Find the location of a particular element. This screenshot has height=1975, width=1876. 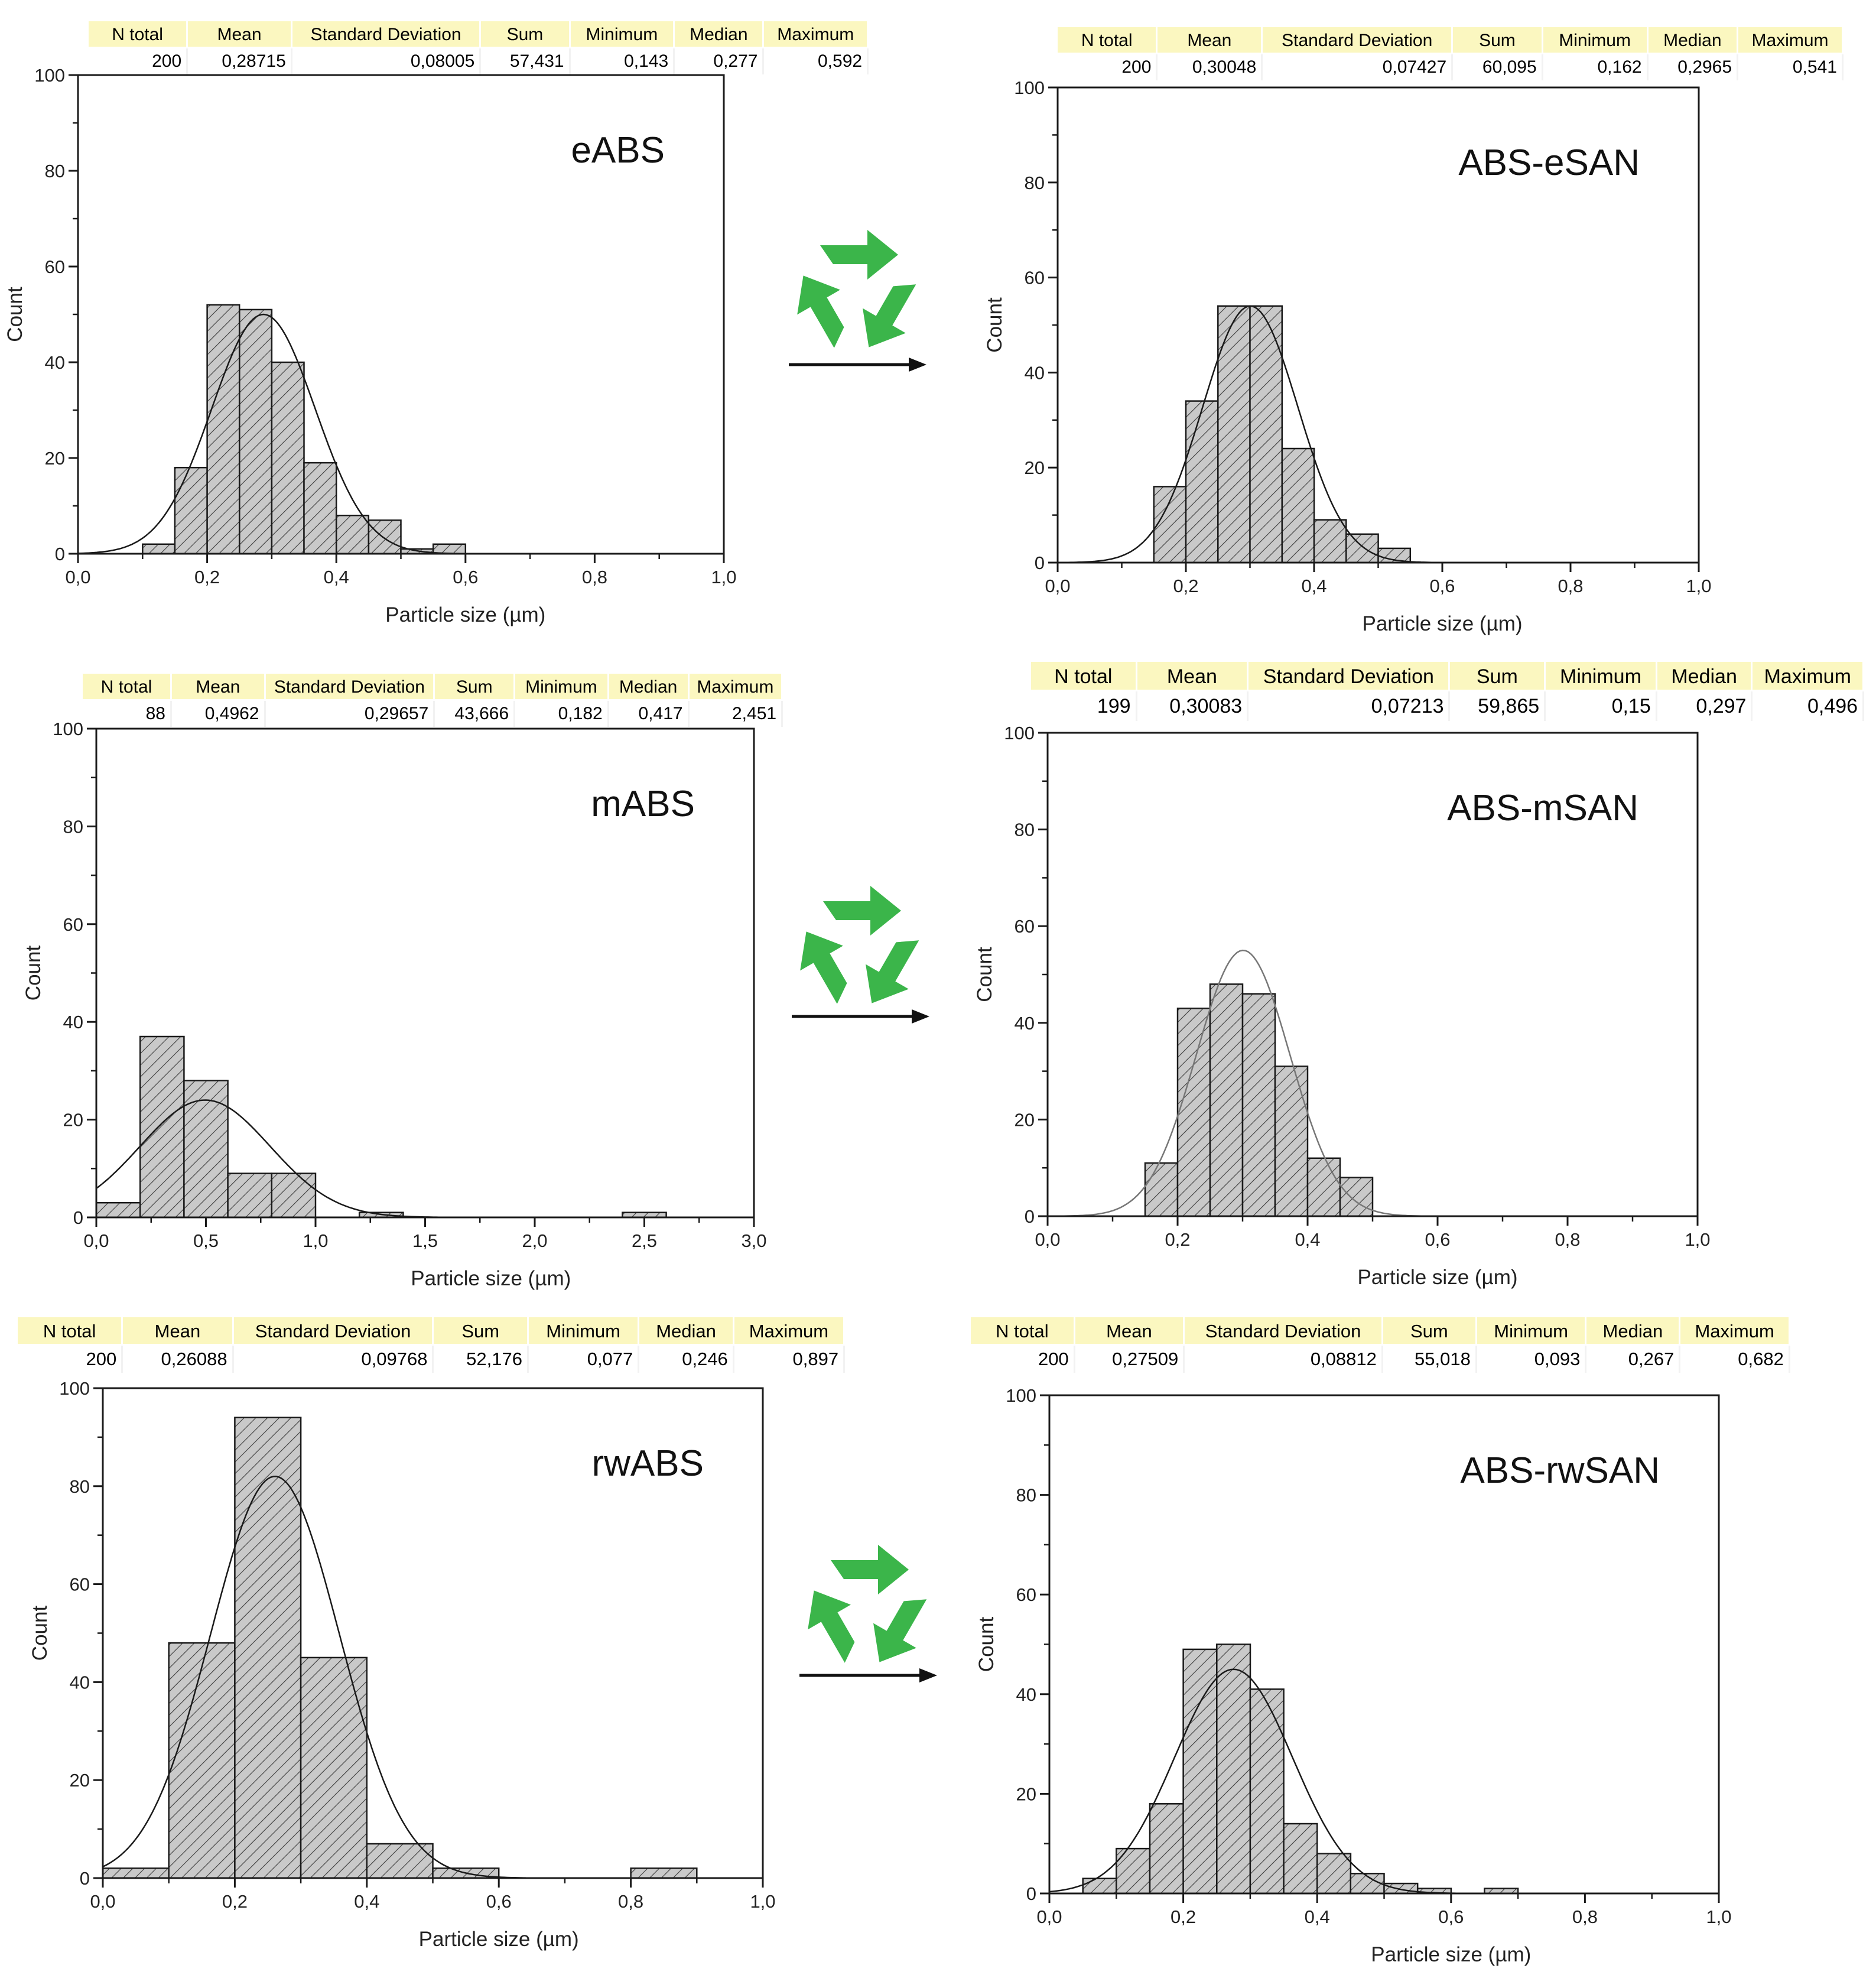

stats-value-cell: 0,162 is located at coordinates (1596, 67).